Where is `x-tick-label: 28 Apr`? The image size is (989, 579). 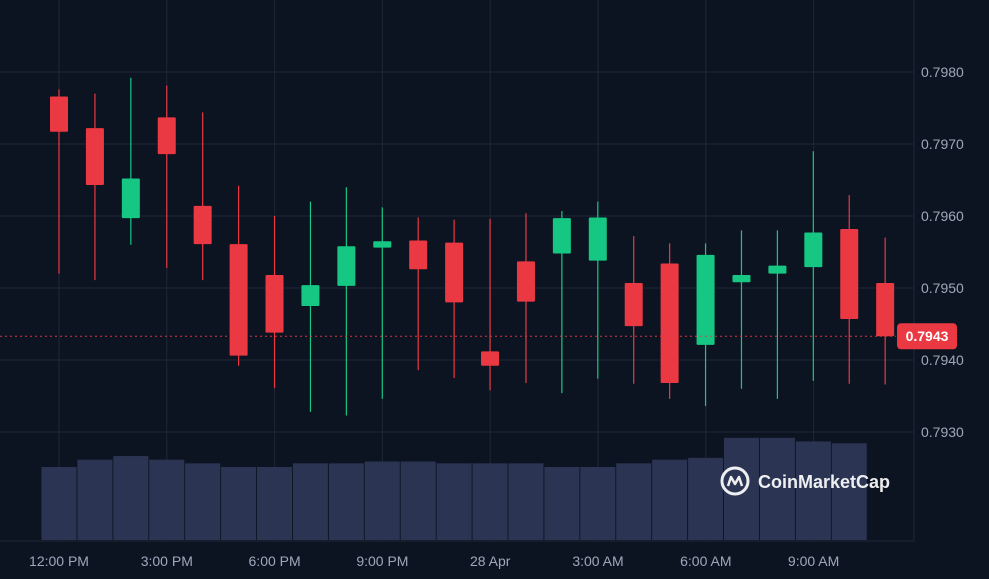 x-tick-label: 28 Apr is located at coordinates (490, 561).